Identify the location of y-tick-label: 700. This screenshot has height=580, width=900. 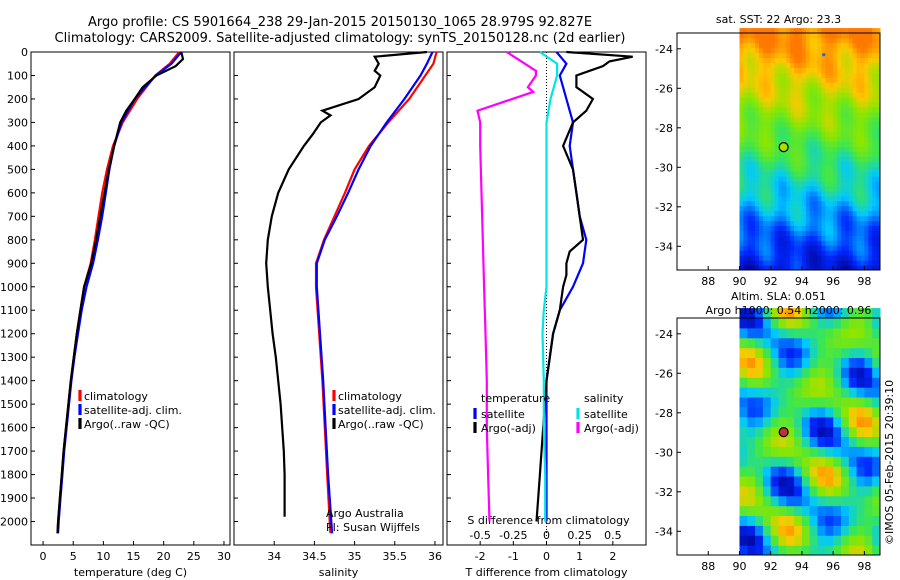
(17, 216).